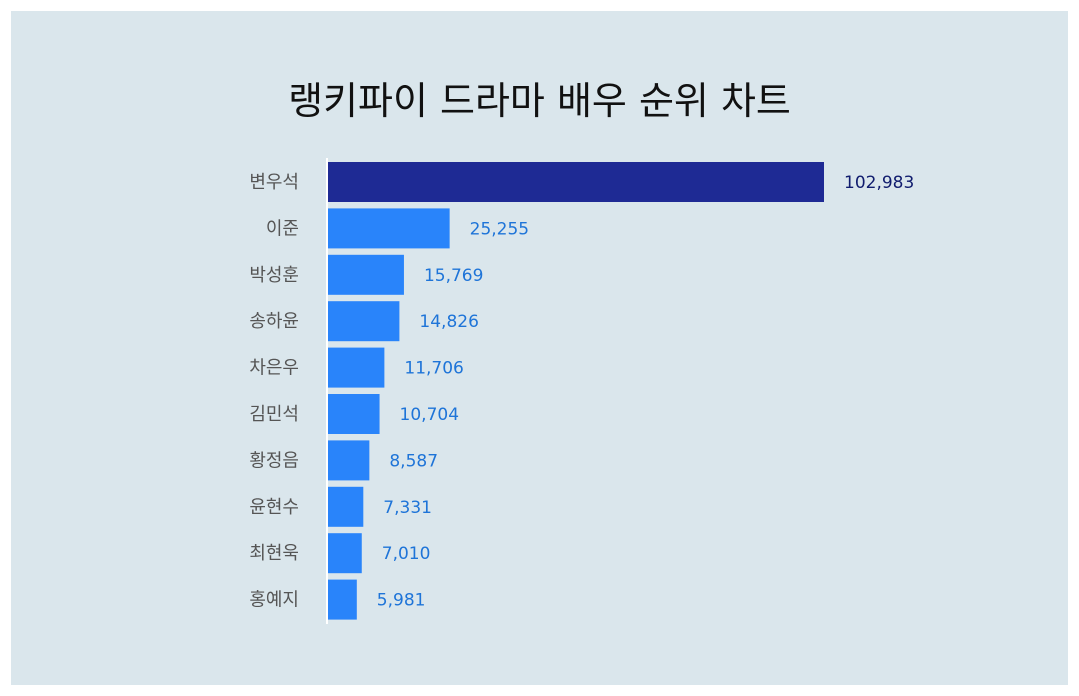 The image size is (1079, 696). Describe the element at coordinates (429, 415) in the screenshot. I see `value-label-6: 10,704` at that location.